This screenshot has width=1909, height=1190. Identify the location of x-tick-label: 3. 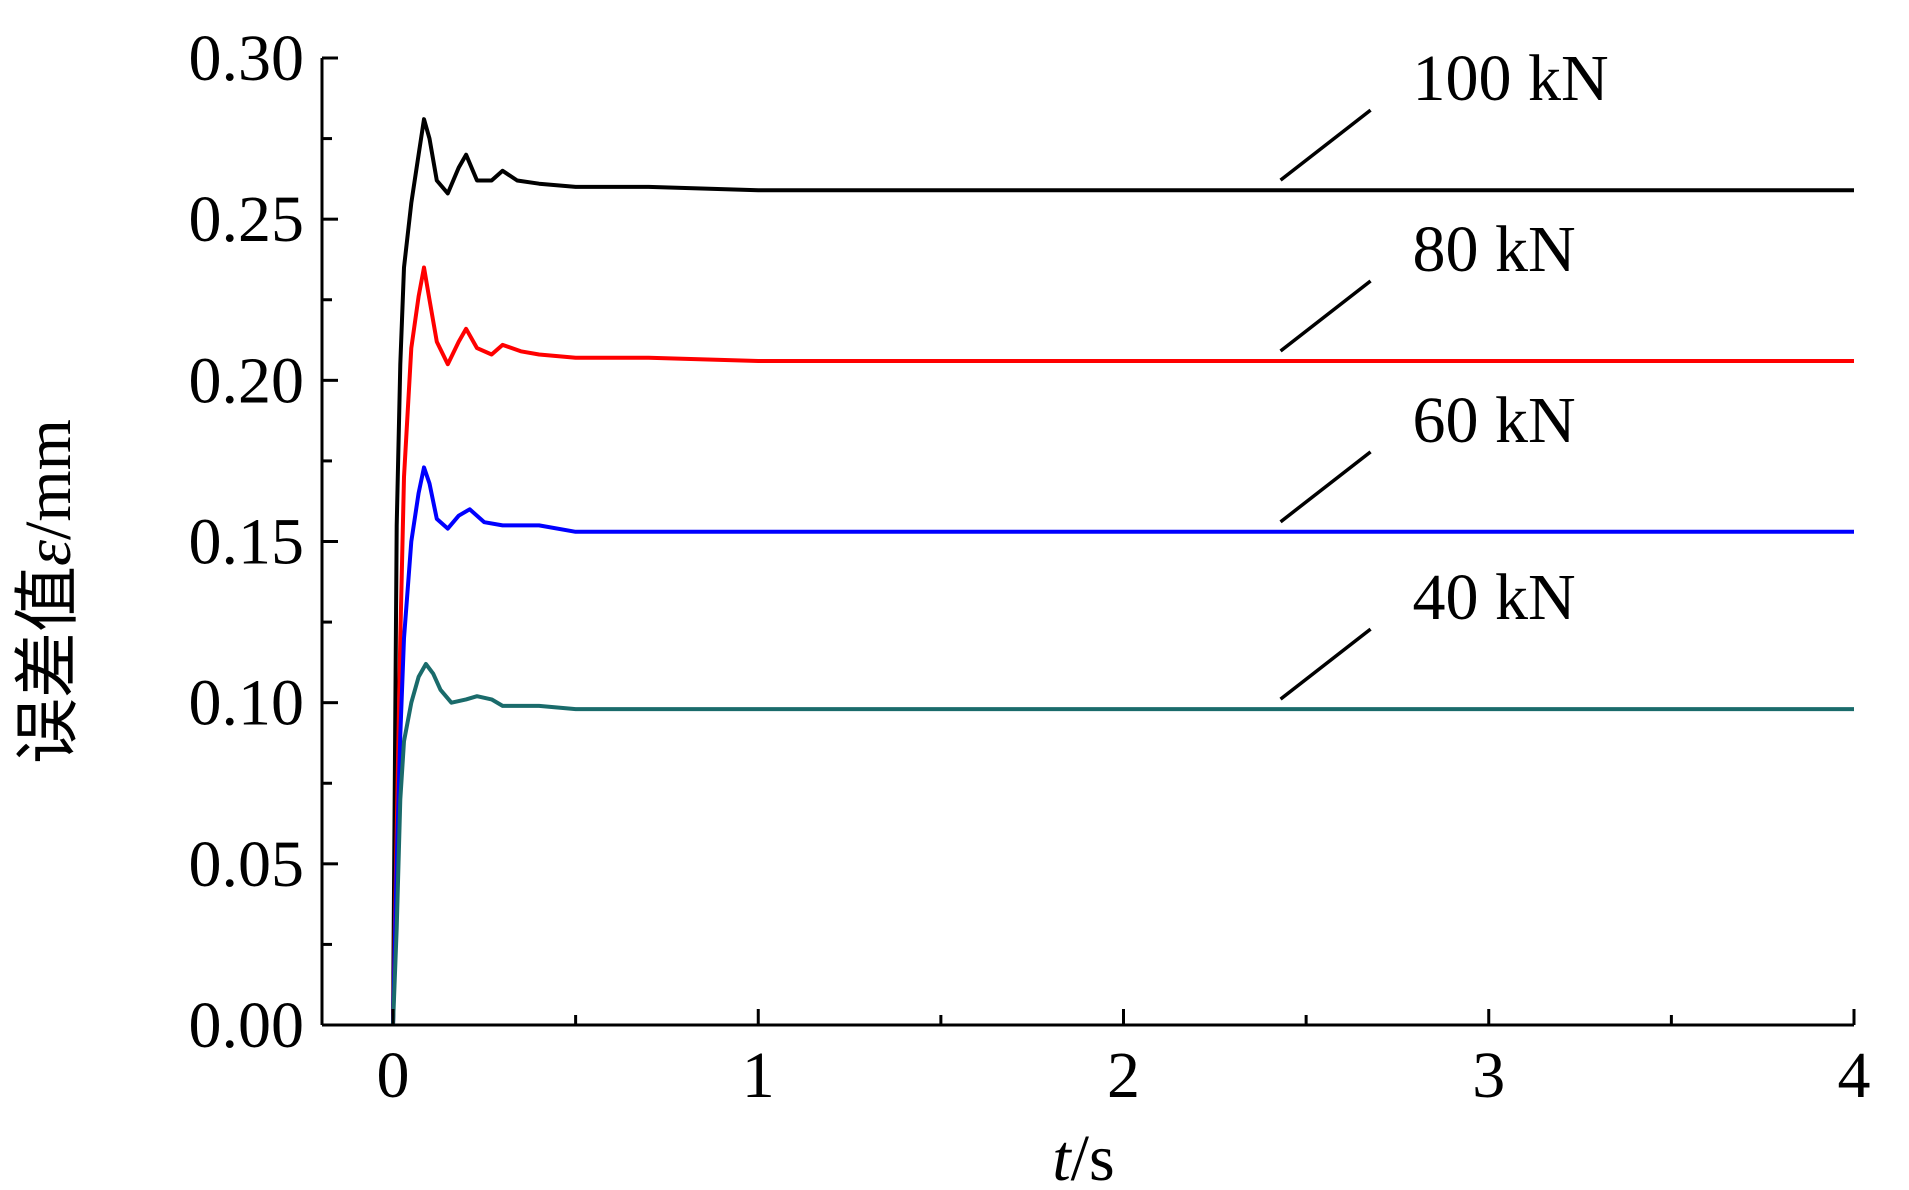
(1488, 1075).